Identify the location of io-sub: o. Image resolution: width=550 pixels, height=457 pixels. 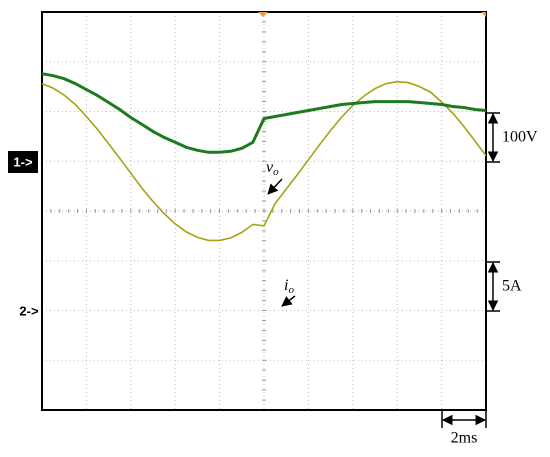
(291, 290).